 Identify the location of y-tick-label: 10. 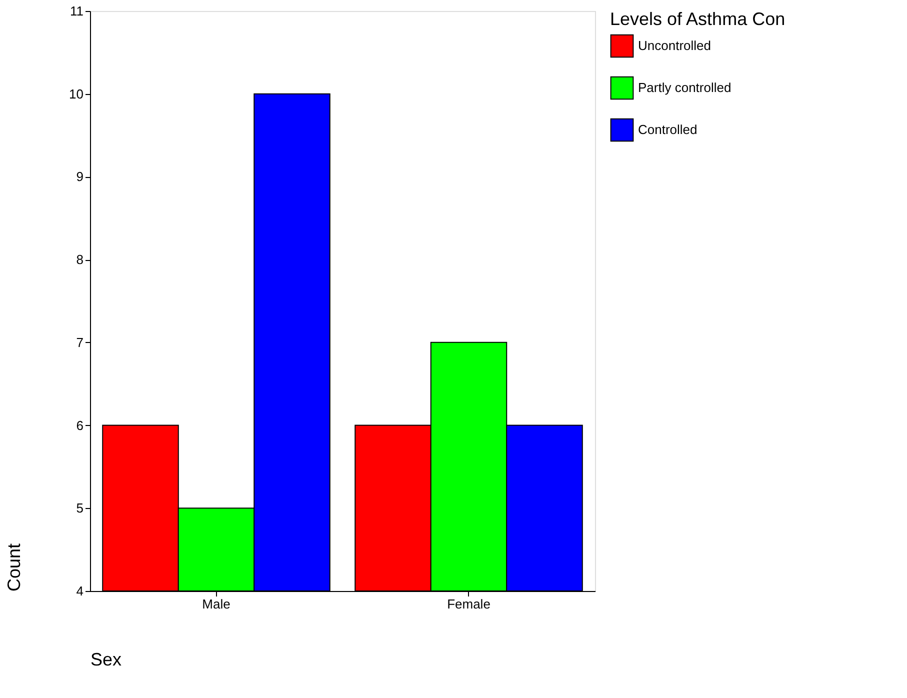
(76, 94).